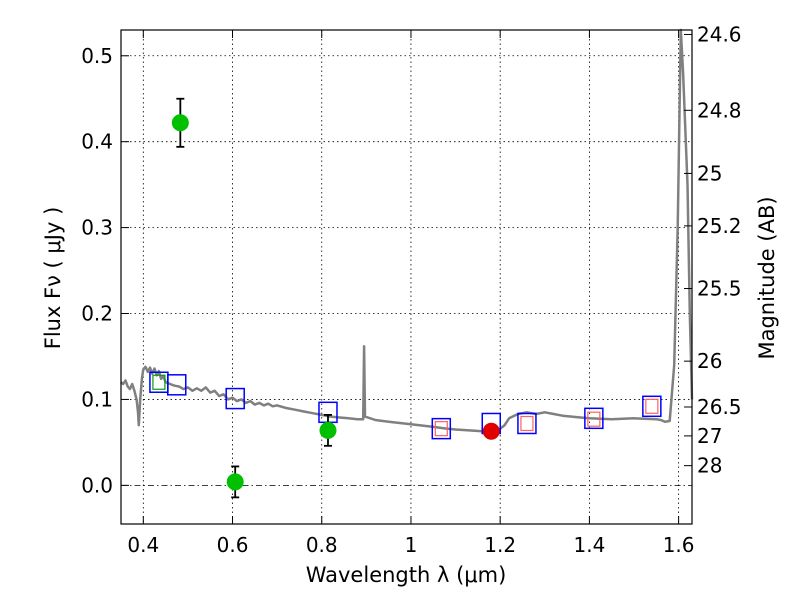  What do you see at coordinates (709, 173) in the screenshot?
I see `right-tick-label: 25` at bounding box center [709, 173].